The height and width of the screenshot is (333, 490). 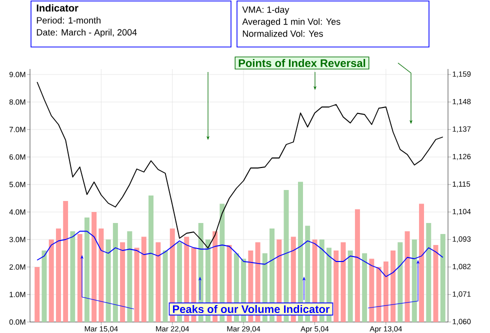 I want to click on text: Date: March - April, 2004, so click(x=86, y=33).